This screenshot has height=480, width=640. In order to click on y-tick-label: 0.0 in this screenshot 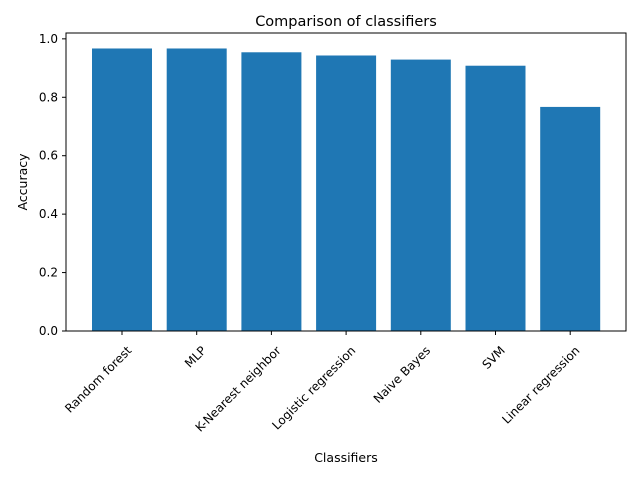, I will do `click(48, 331)`.